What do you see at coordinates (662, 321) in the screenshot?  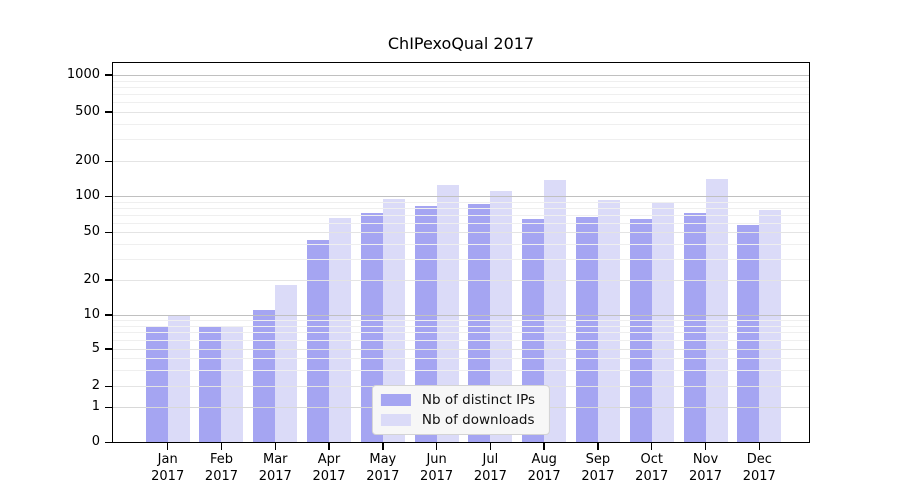 I see `bar-downloads-oct` at bounding box center [662, 321].